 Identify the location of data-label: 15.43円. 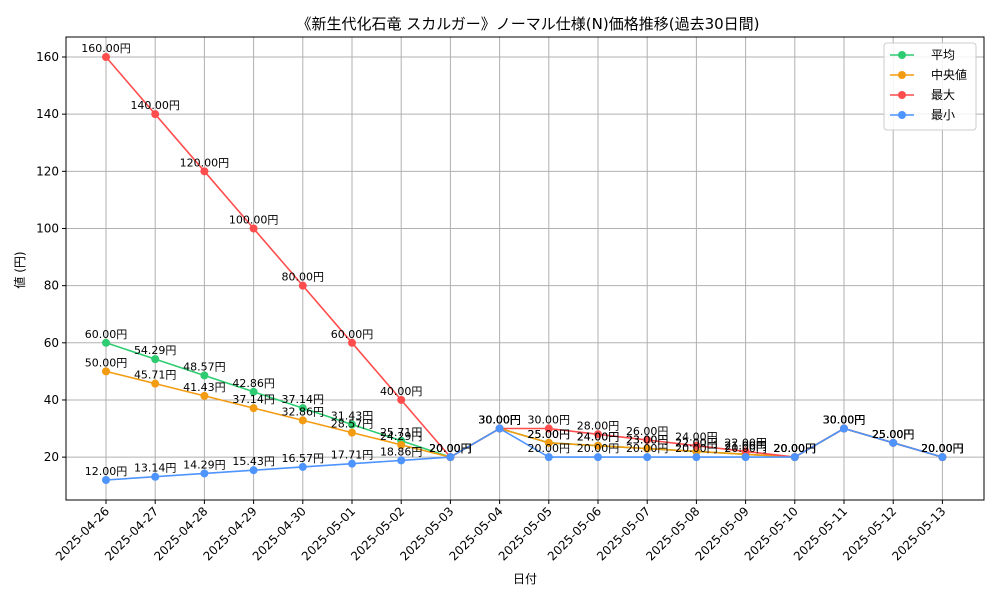
(253, 461).